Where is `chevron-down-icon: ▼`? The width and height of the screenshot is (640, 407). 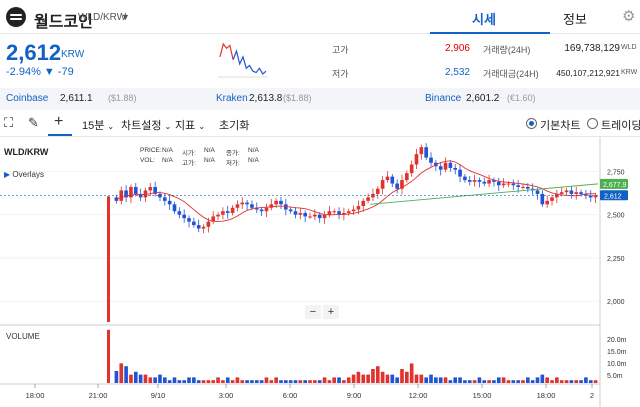
chevron-down-icon: ▼ is located at coordinates (125, 17).